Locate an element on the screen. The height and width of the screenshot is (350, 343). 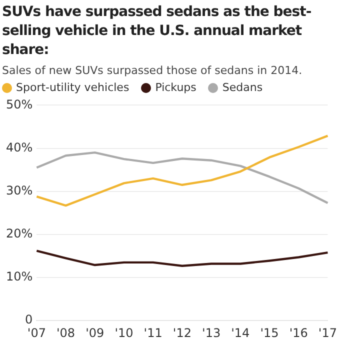
y-tick-label: 30% is located at coordinates (19, 190).